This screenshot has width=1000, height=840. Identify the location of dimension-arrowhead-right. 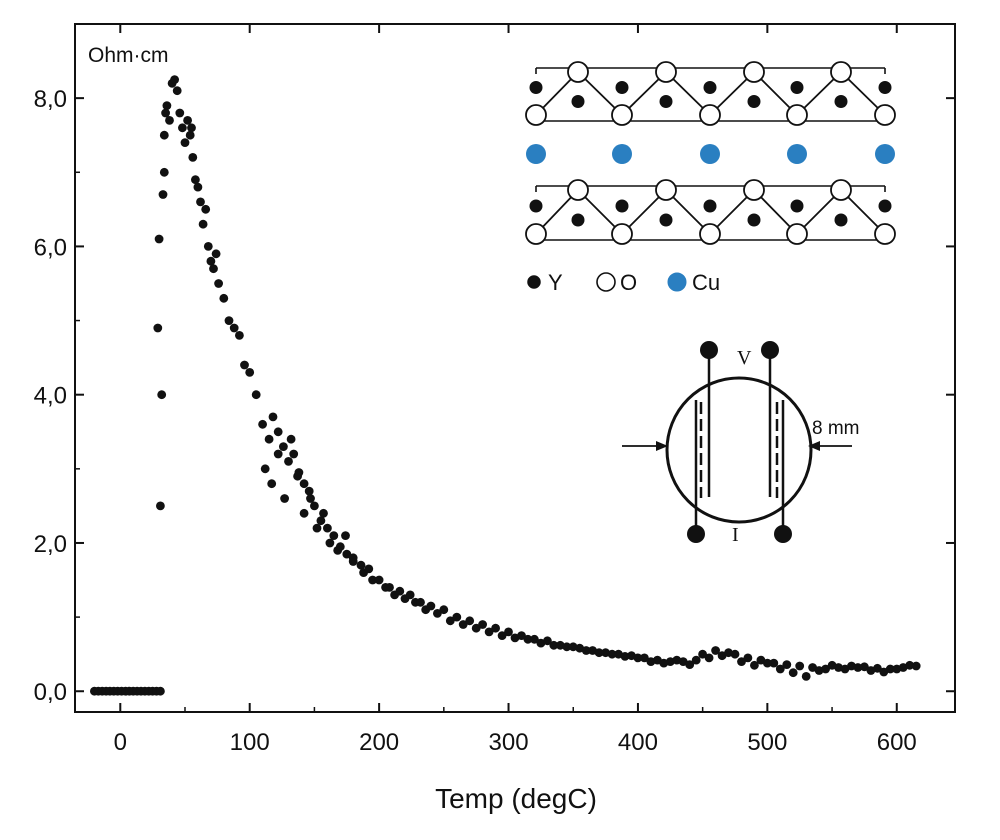
(814, 446).